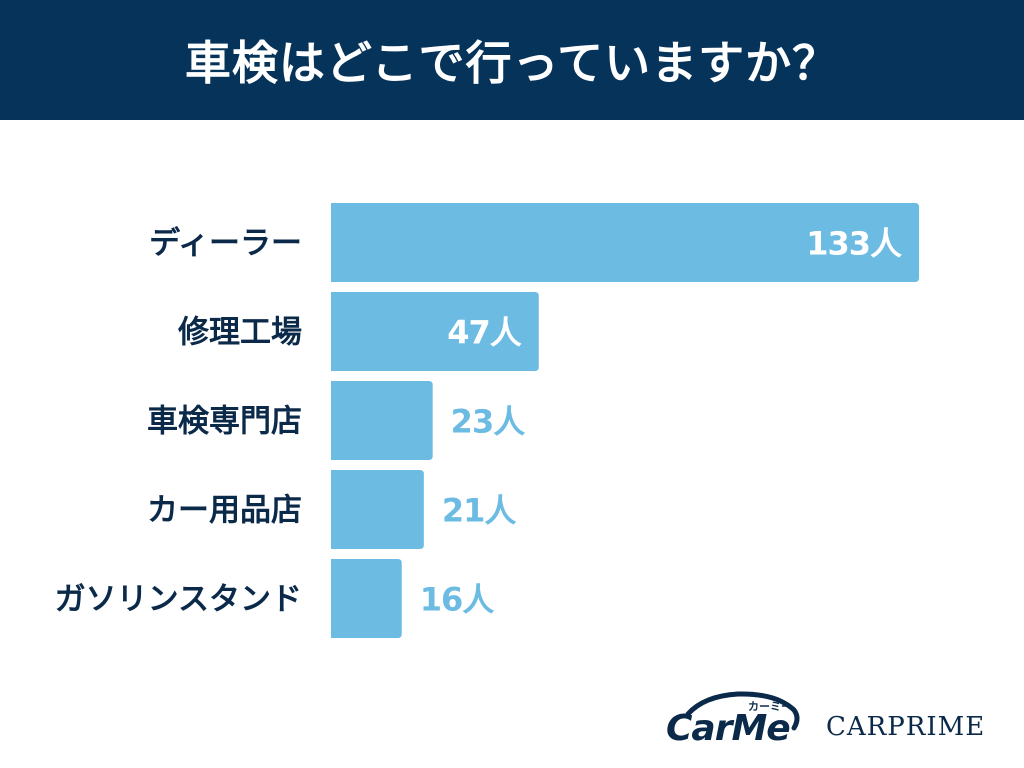 This screenshot has width=1024, height=768. What do you see at coordinates (742, 711) in the screenshot?
I see `car-outline-icon` at bounding box center [742, 711].